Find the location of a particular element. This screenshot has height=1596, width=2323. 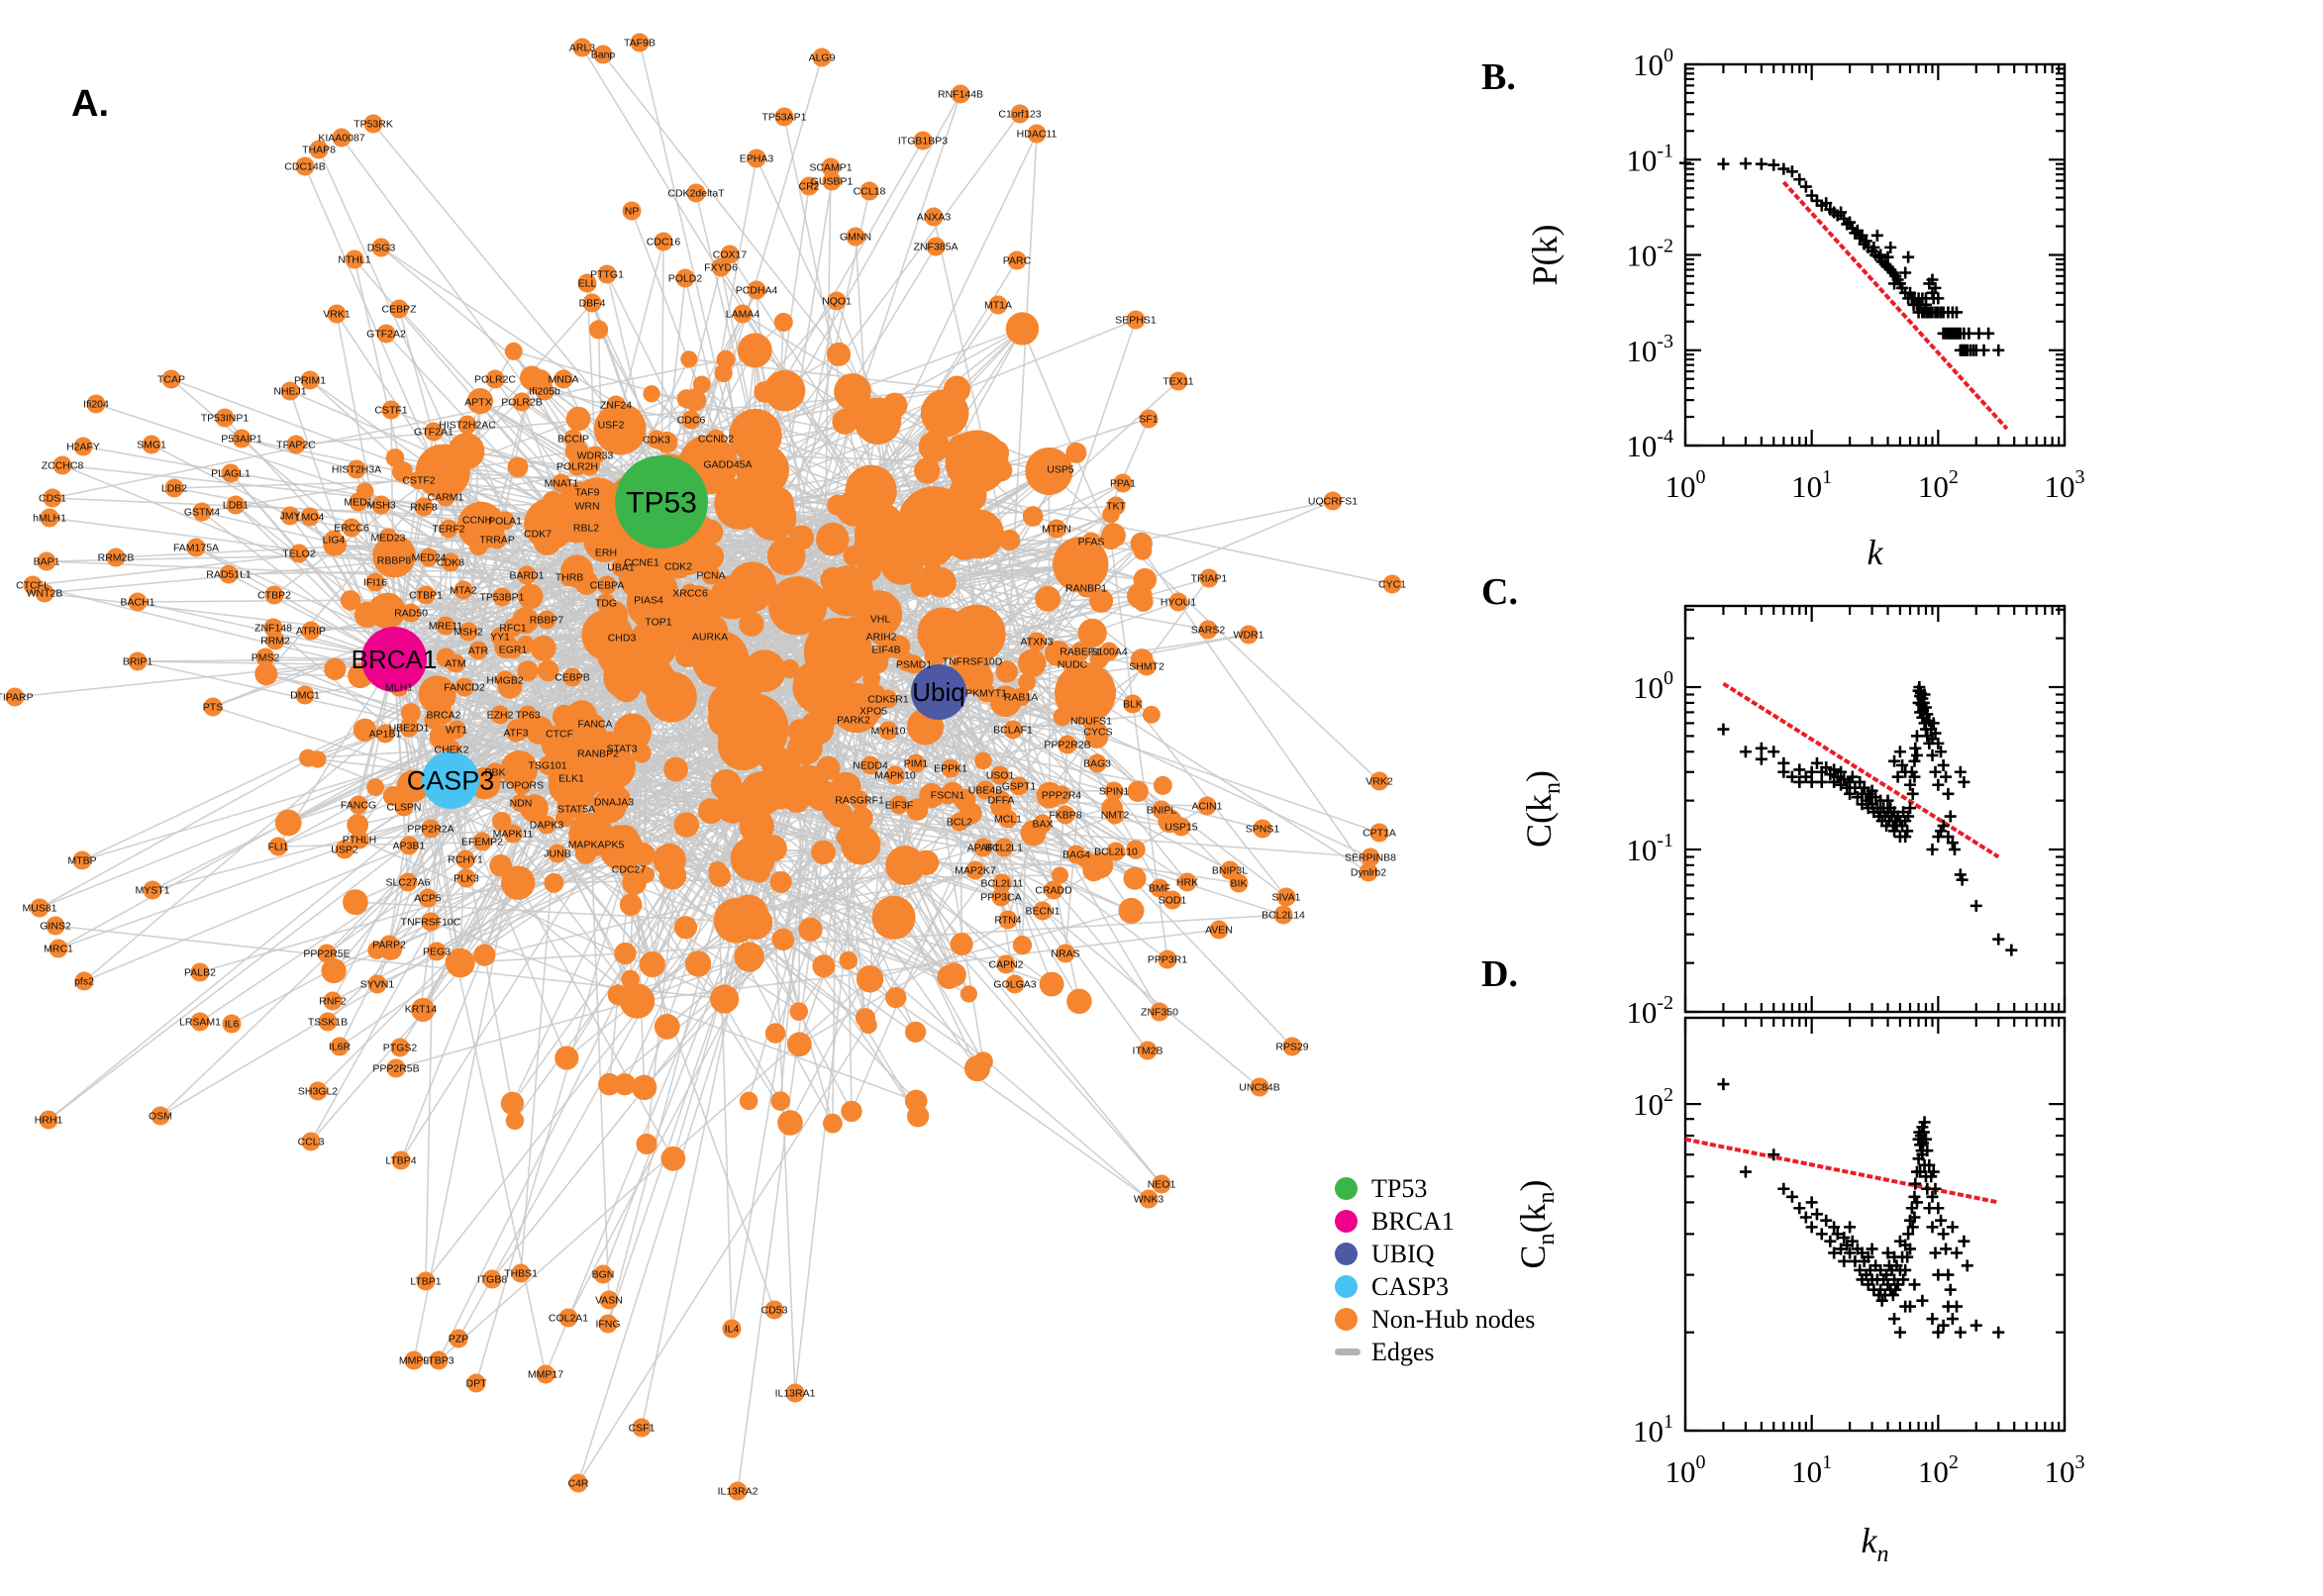

gene-label: SEPHS1 is located at coordinates (1136, 321).